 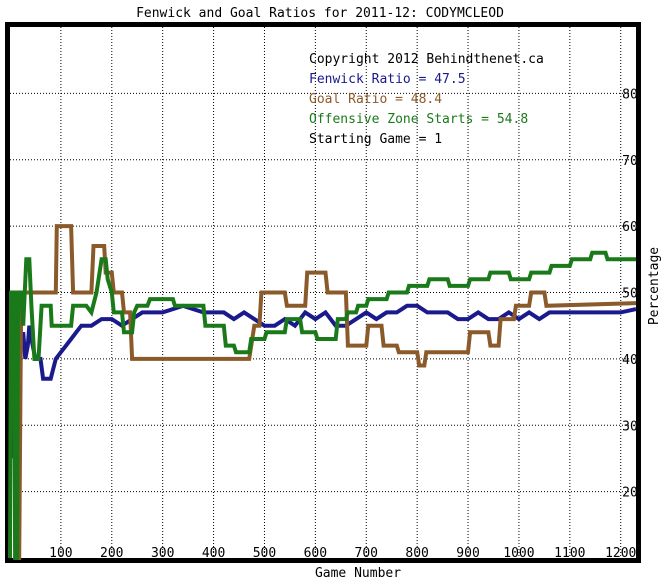 I want to click on x-tick-label: 1100, so click(x=569, y=553).